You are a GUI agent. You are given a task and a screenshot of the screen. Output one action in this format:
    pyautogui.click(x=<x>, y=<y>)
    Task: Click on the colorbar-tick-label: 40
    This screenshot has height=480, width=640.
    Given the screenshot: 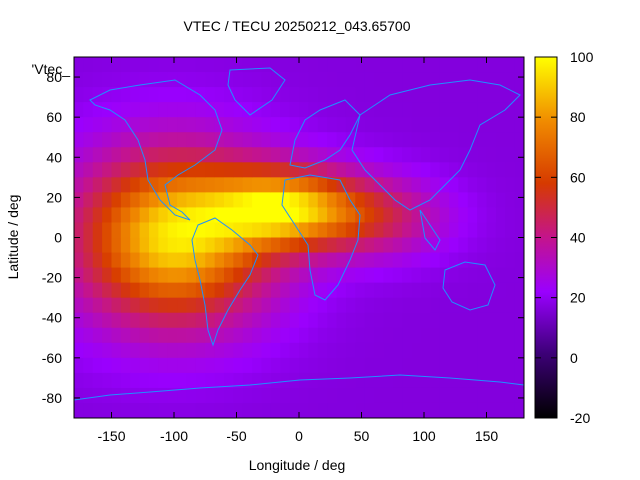 What is the action you would take?
    pyautogui.click(x=578, y=238)
    